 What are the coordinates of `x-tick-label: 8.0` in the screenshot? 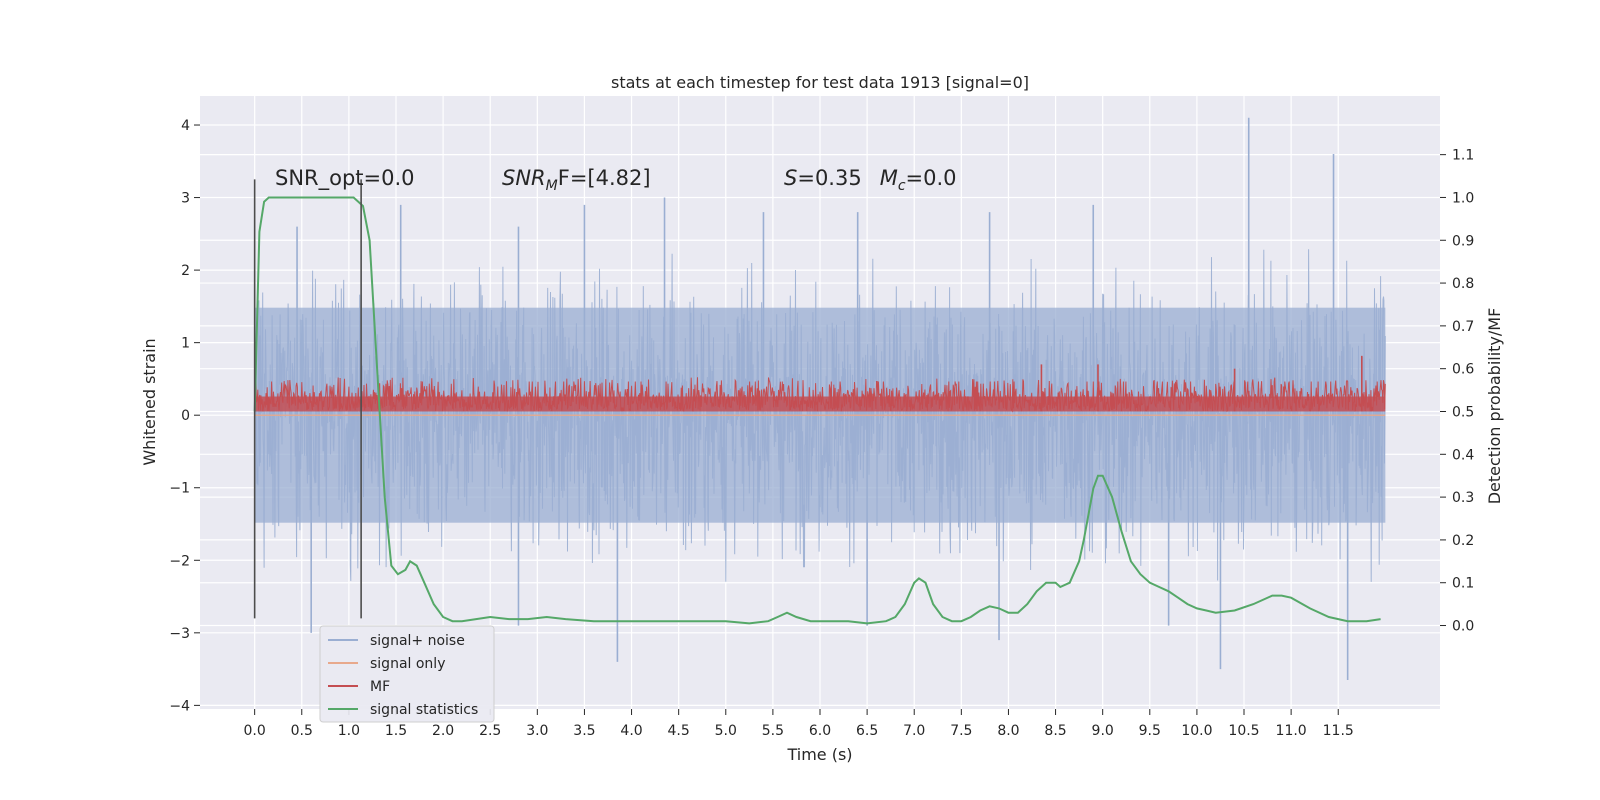 It's located at (1008, 731).